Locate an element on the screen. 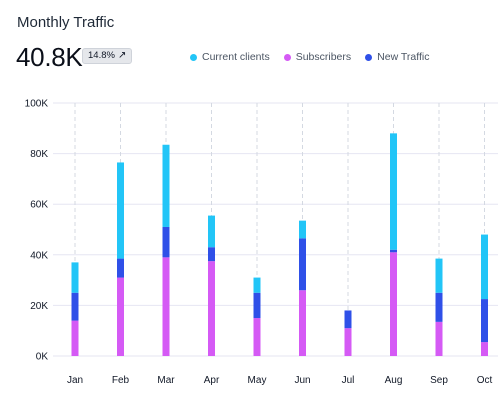  x-tick-label: Apr is located at coordinates (212, 380).